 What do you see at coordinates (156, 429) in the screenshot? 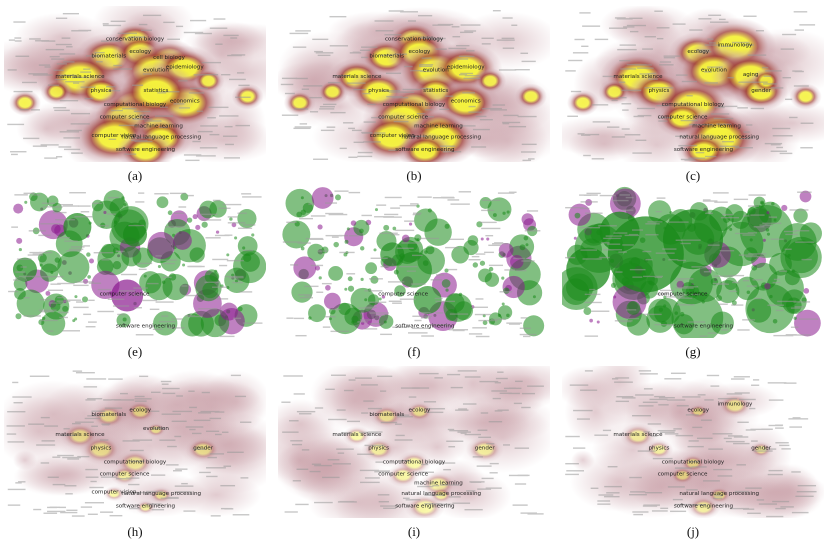
I see `map-label: evolution` at bounding box center [156, 429].